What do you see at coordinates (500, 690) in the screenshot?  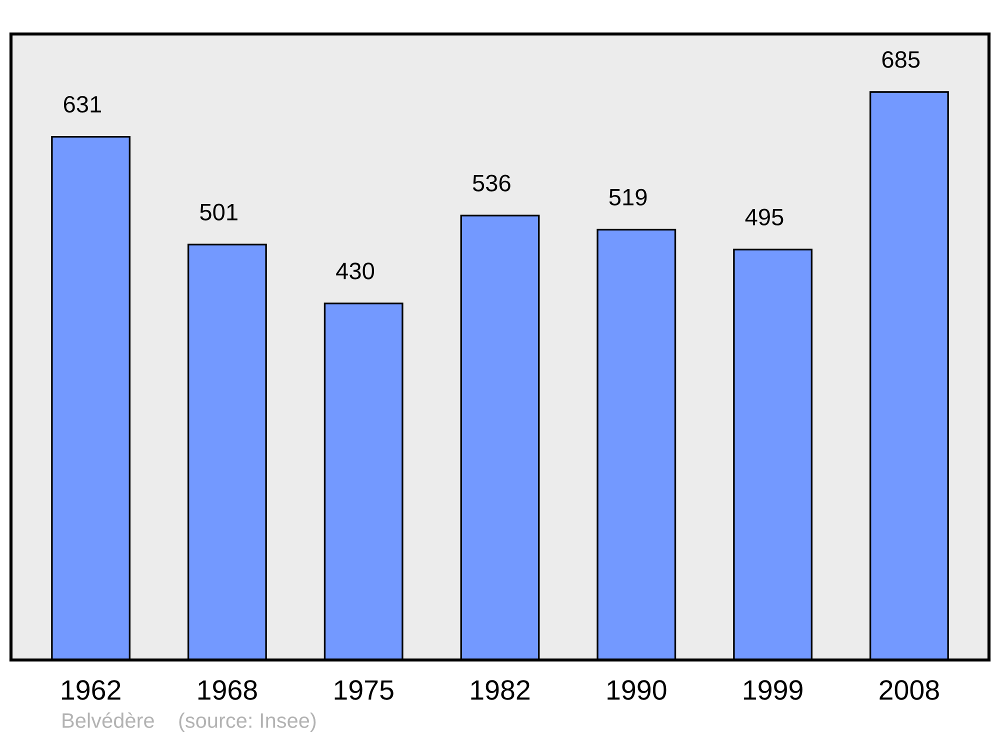 I see `x-tick-label: 1982` at bounding box center [500, 690].